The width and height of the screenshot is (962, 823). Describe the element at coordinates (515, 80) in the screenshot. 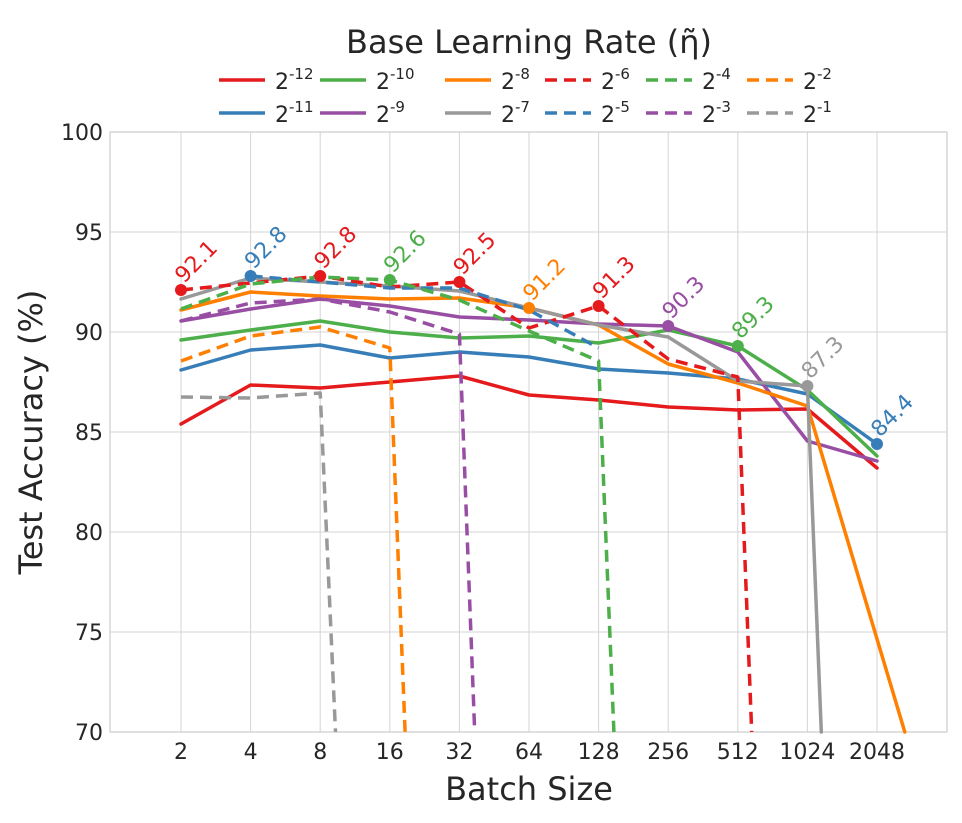

I see `legend-label: 2-8` at that location.